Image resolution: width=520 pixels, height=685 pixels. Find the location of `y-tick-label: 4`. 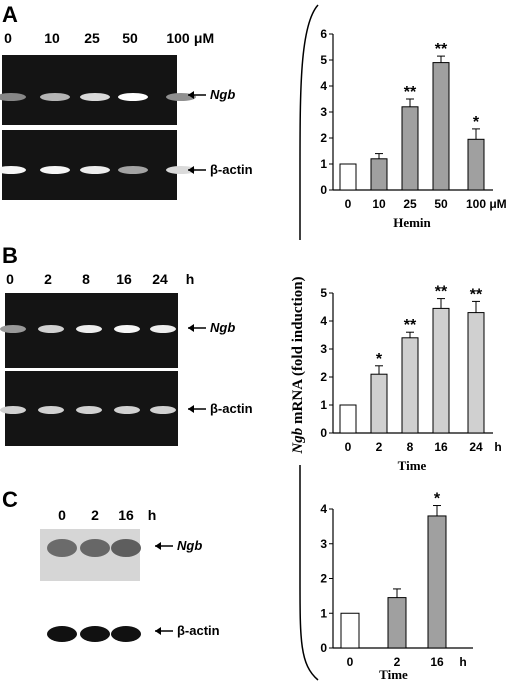

y-tick-label: 4 is located at coordinates (323, 86).